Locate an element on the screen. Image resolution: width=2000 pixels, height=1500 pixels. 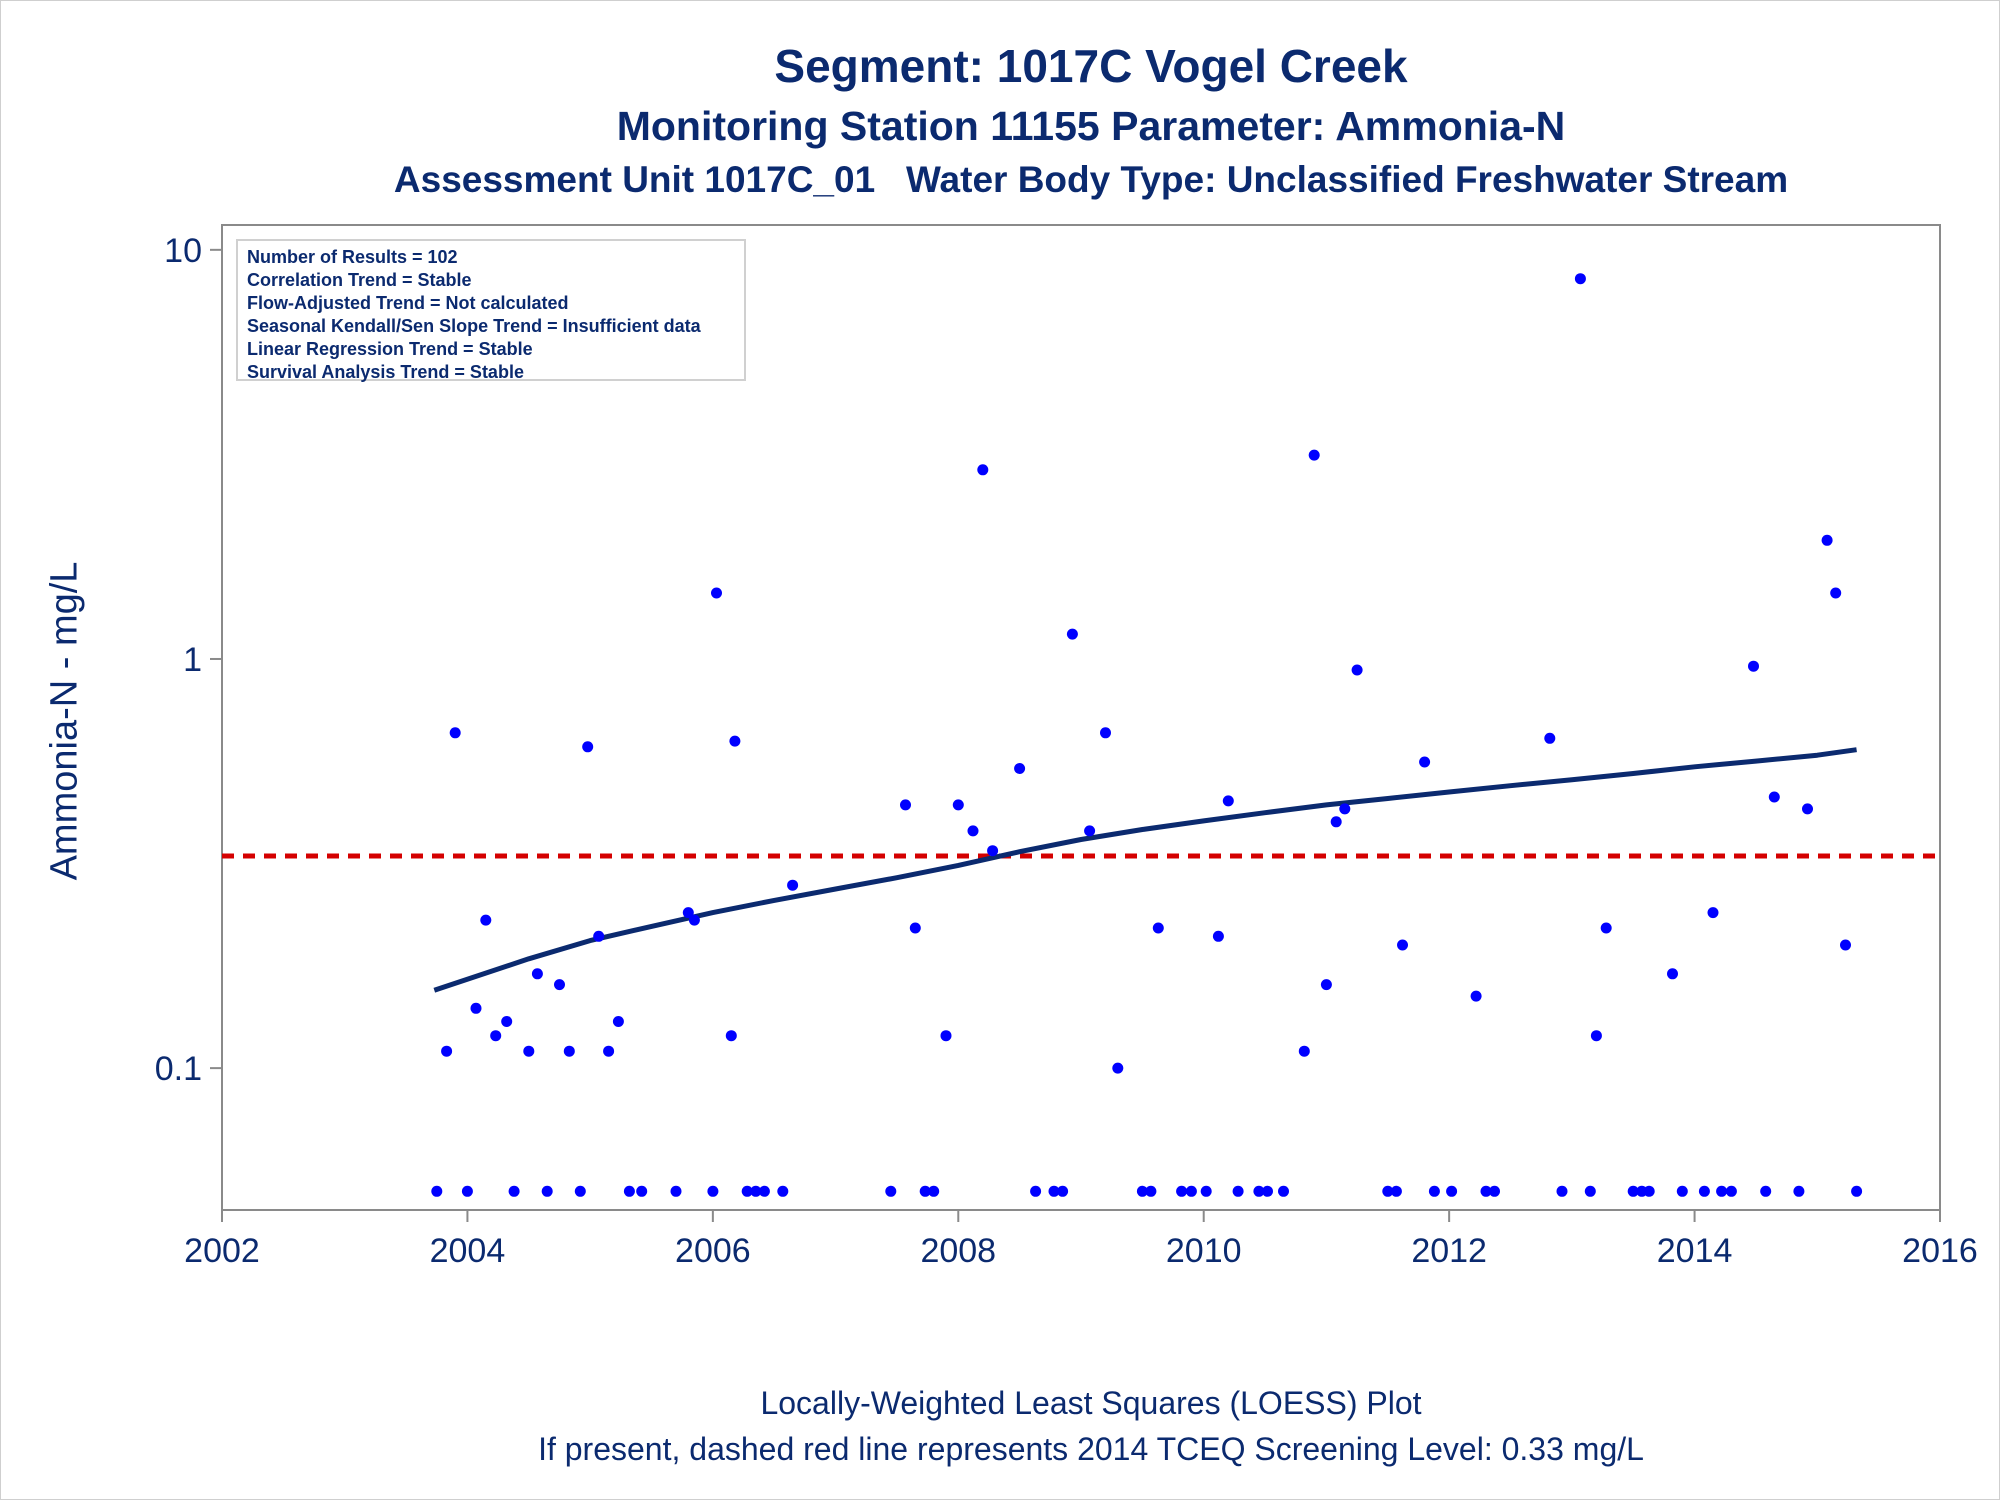
x-tick-label: 2014 is located at coordinates (1695, 1251).